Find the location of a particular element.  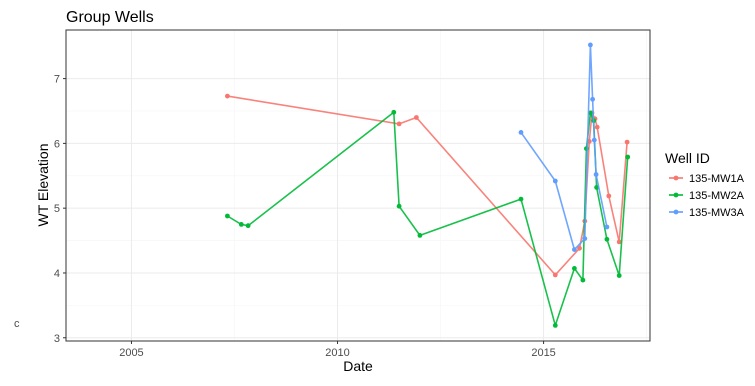

x-axis-title: Date is located at coordinates (358, 366).